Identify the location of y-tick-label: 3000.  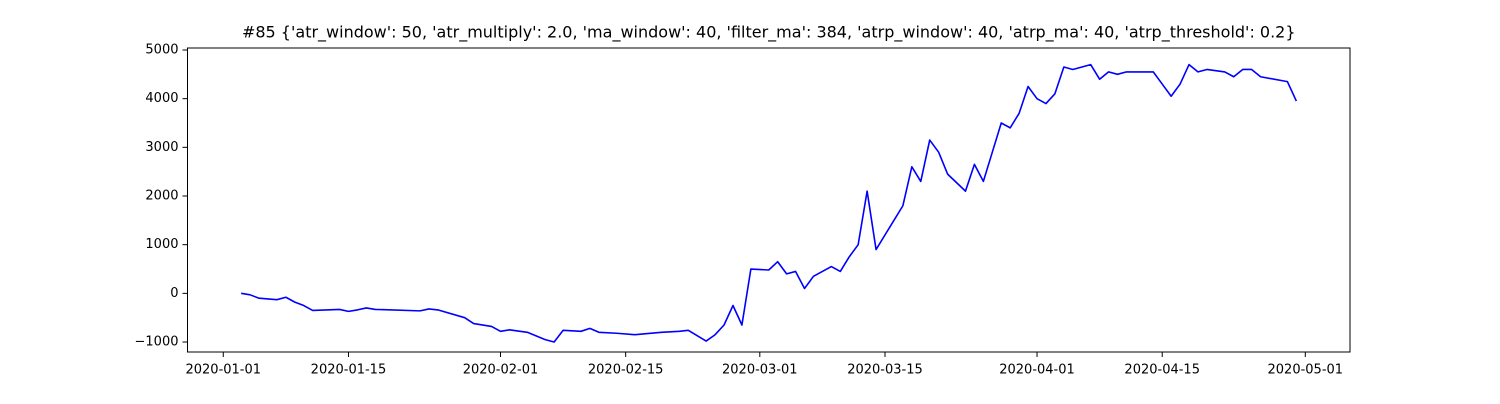
(161, 147).